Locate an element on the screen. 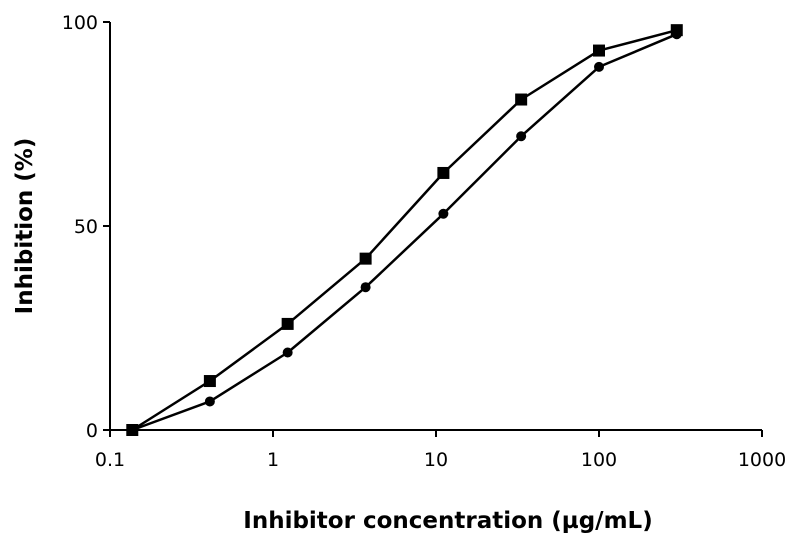  x-tick-label: 0.1 is located at coordinates (110, 460).